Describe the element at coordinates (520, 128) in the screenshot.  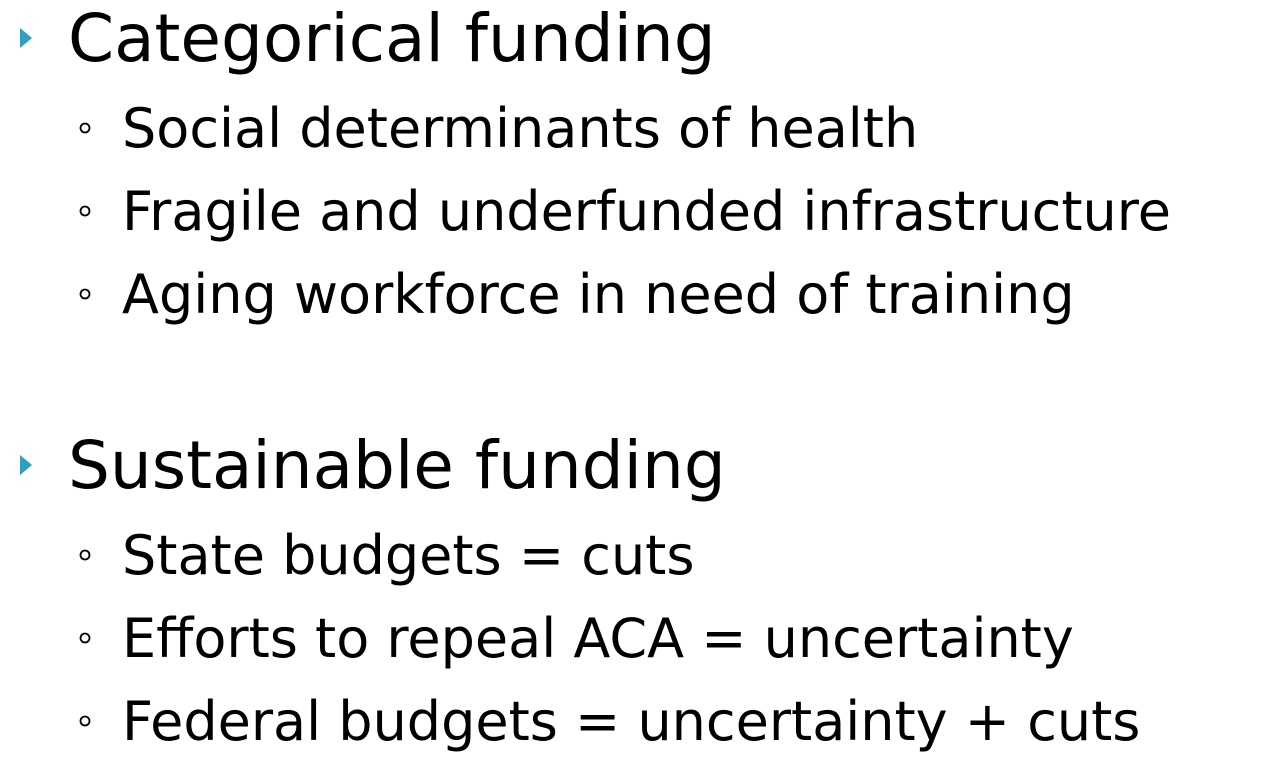
I see `sub-item-text: Social determinants of health` at that location.